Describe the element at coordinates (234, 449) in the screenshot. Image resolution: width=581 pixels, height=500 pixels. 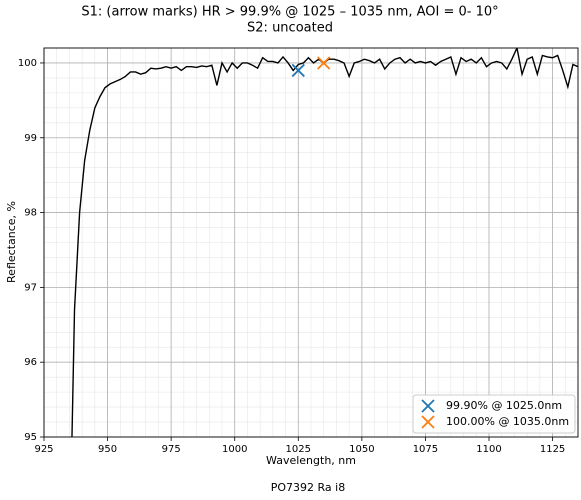
I see `x-tick-label: 1000` at that location.